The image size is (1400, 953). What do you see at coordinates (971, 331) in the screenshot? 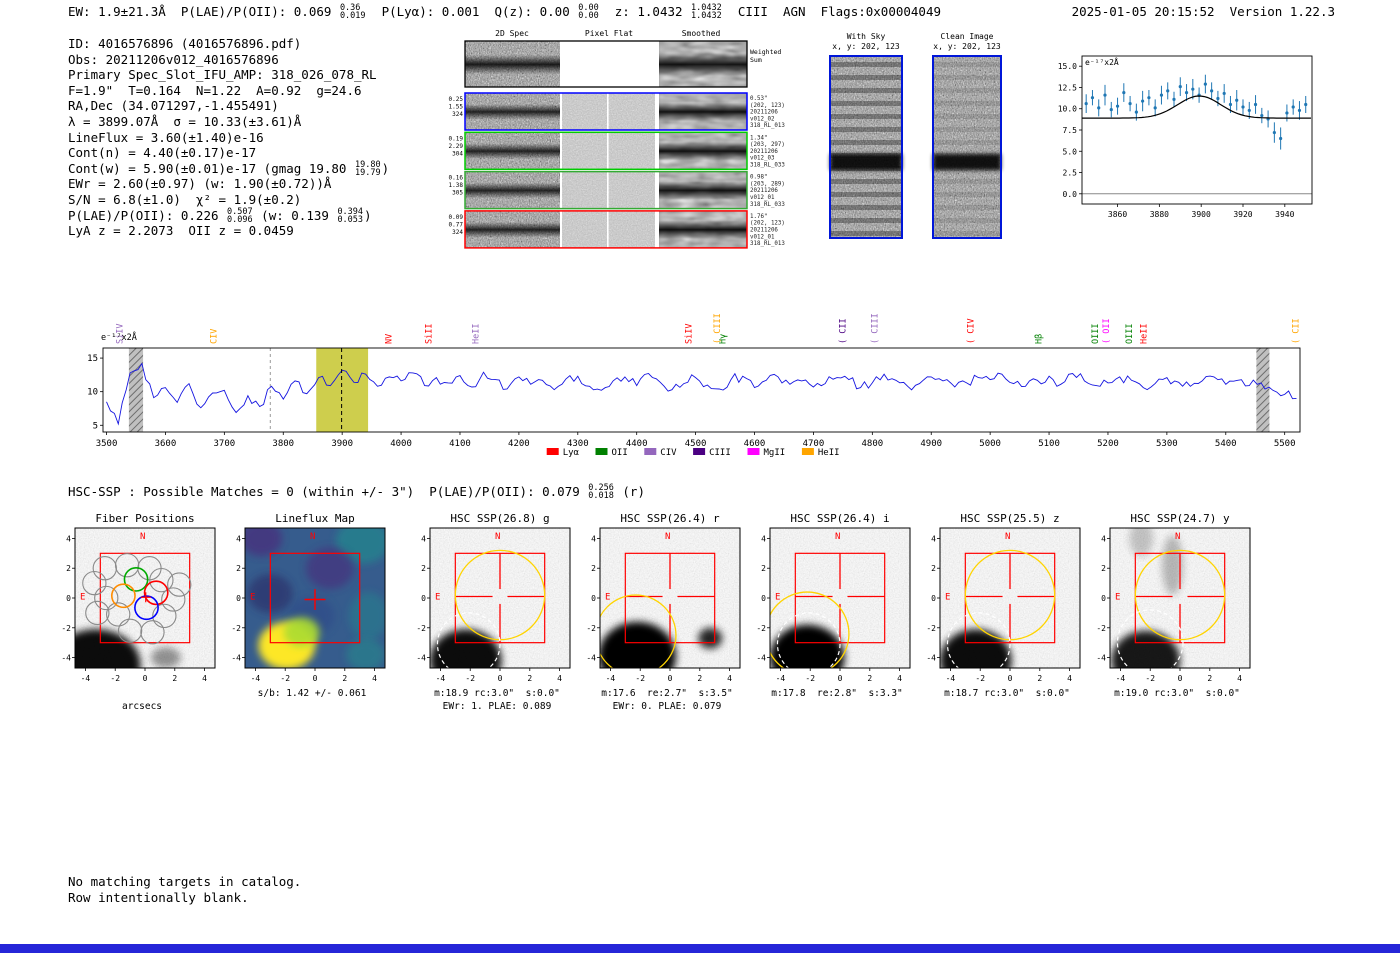
I see `svg-text: ( CIV` at bounding box center [971, 331].